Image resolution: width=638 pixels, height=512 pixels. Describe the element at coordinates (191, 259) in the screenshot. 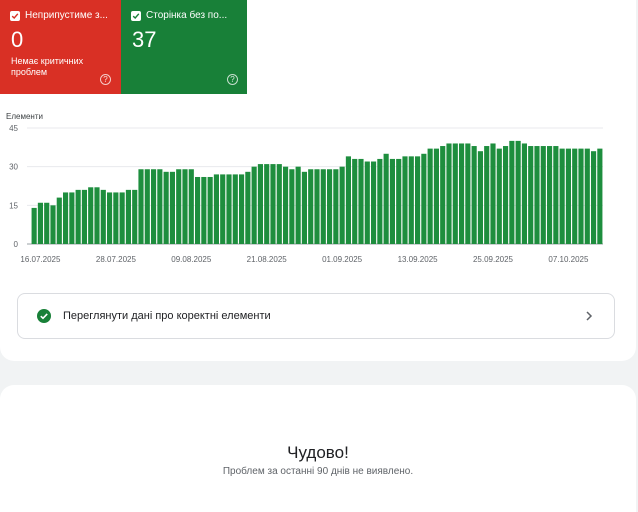

I see `x-tick-label: 09.08.2025` at that location.